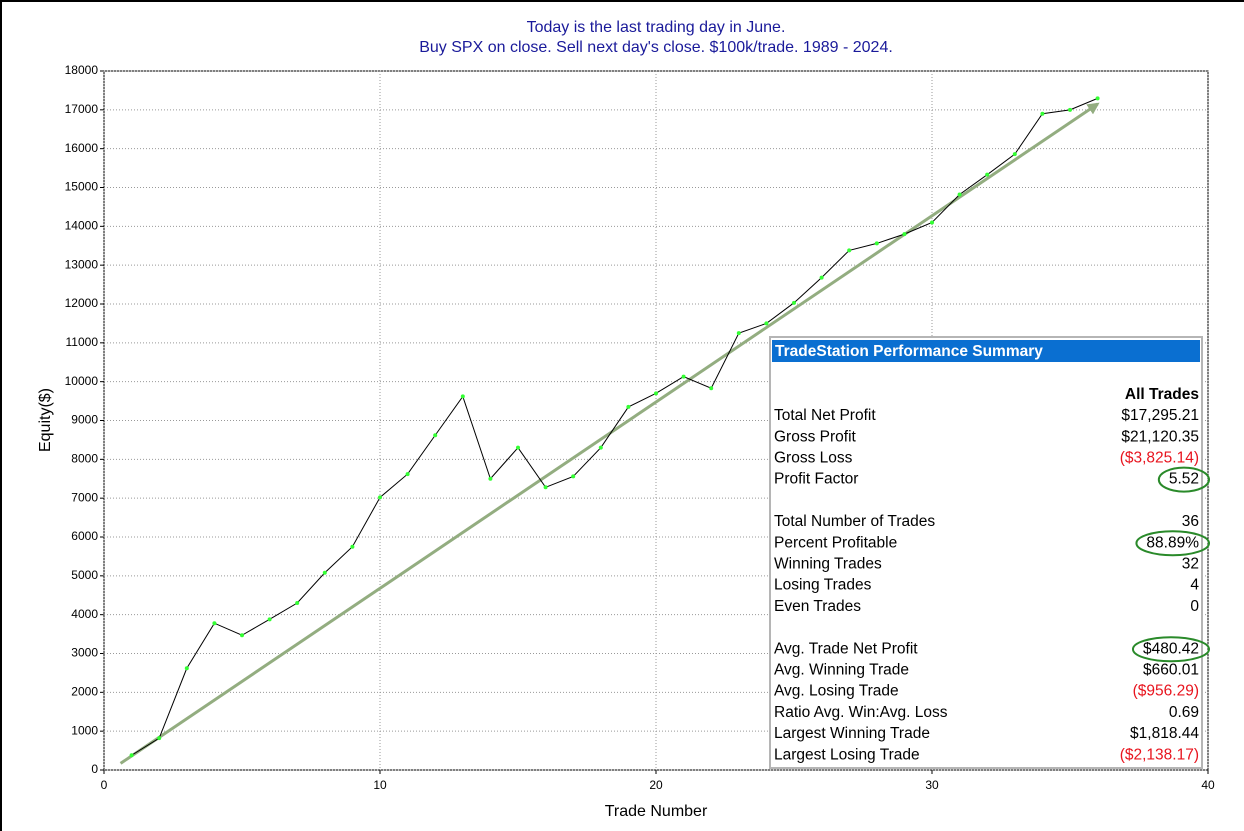 This screenshot has width=1244, height=831. Describe the element at coordinates (825, 415) in the screenshot. I see `row-label: Total Net Profit` at that location.